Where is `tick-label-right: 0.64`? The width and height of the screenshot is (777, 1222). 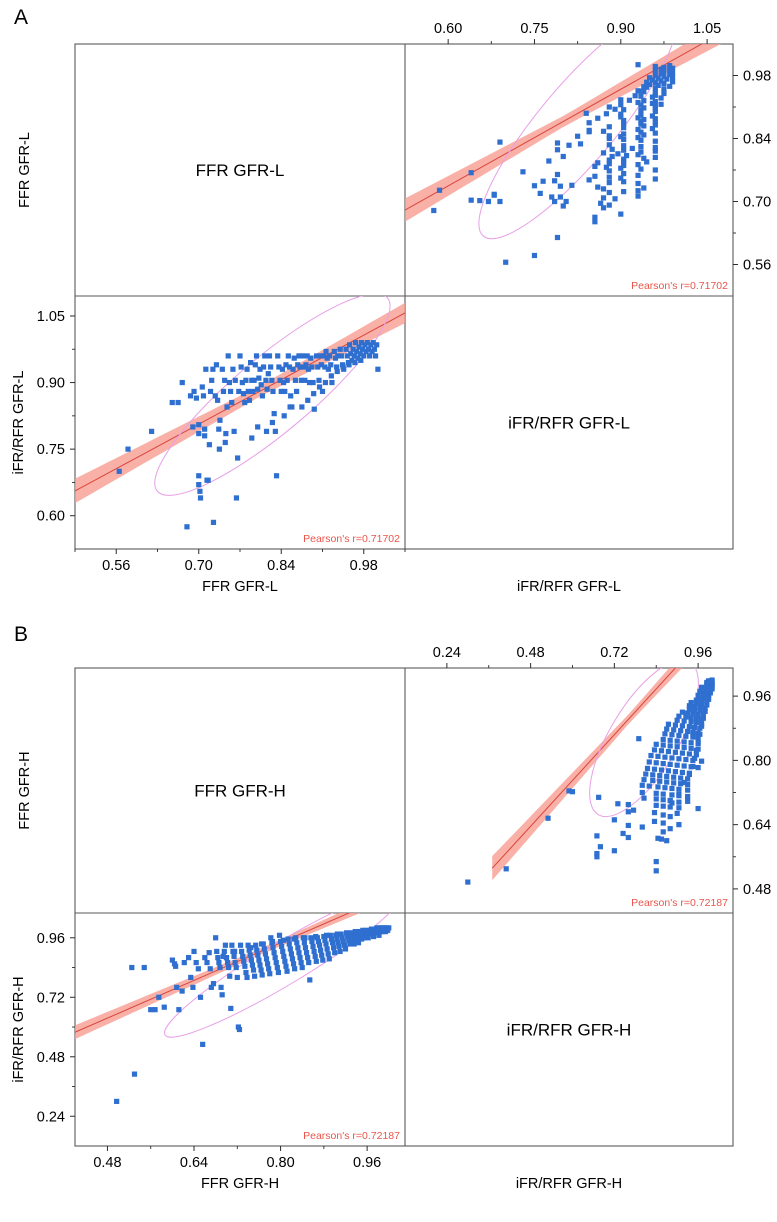
tick-label-right: 0.64 is located at coordinates (757, 826).